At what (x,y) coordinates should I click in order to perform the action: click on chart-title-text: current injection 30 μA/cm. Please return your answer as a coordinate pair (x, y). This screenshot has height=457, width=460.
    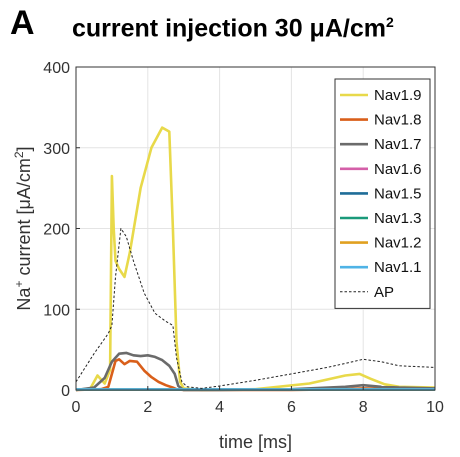
    Looking at the image, I should click on (229, 28).